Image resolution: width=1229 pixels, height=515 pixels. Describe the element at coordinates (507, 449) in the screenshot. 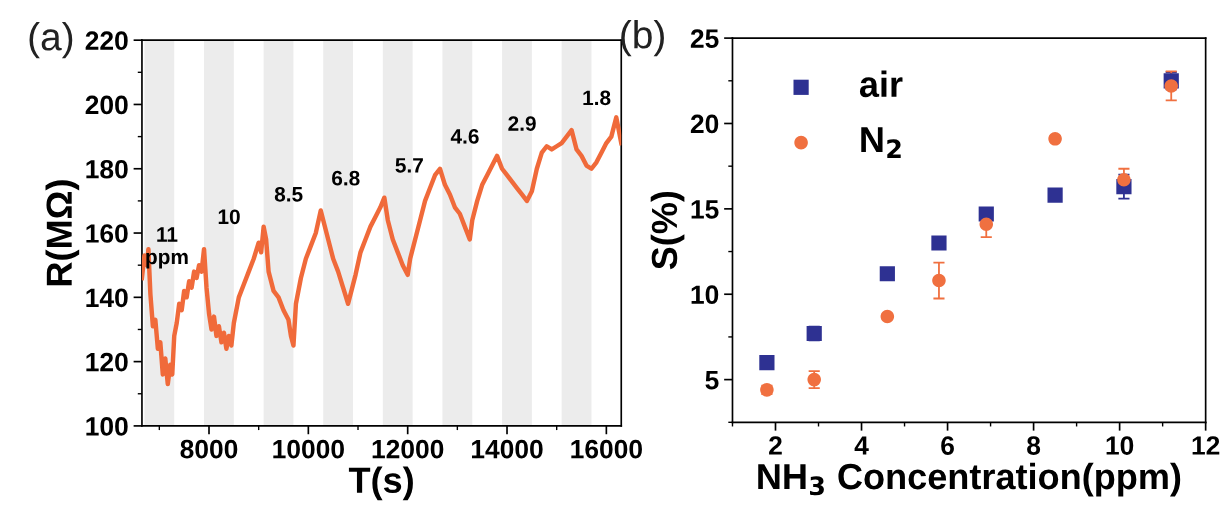

I see `x-tick-label: 14000` at that location.